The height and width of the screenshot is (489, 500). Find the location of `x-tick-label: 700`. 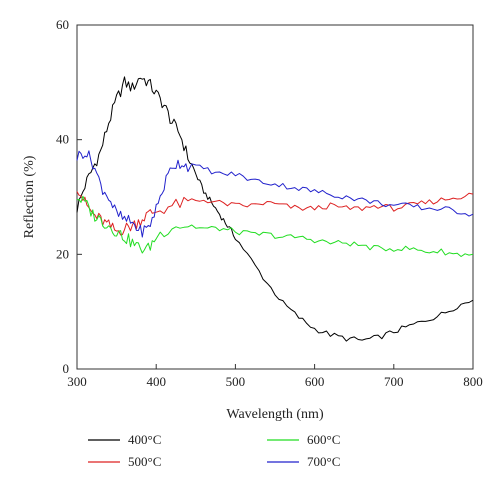

x-tick-label: 700 is located at coordinates (394, 381).